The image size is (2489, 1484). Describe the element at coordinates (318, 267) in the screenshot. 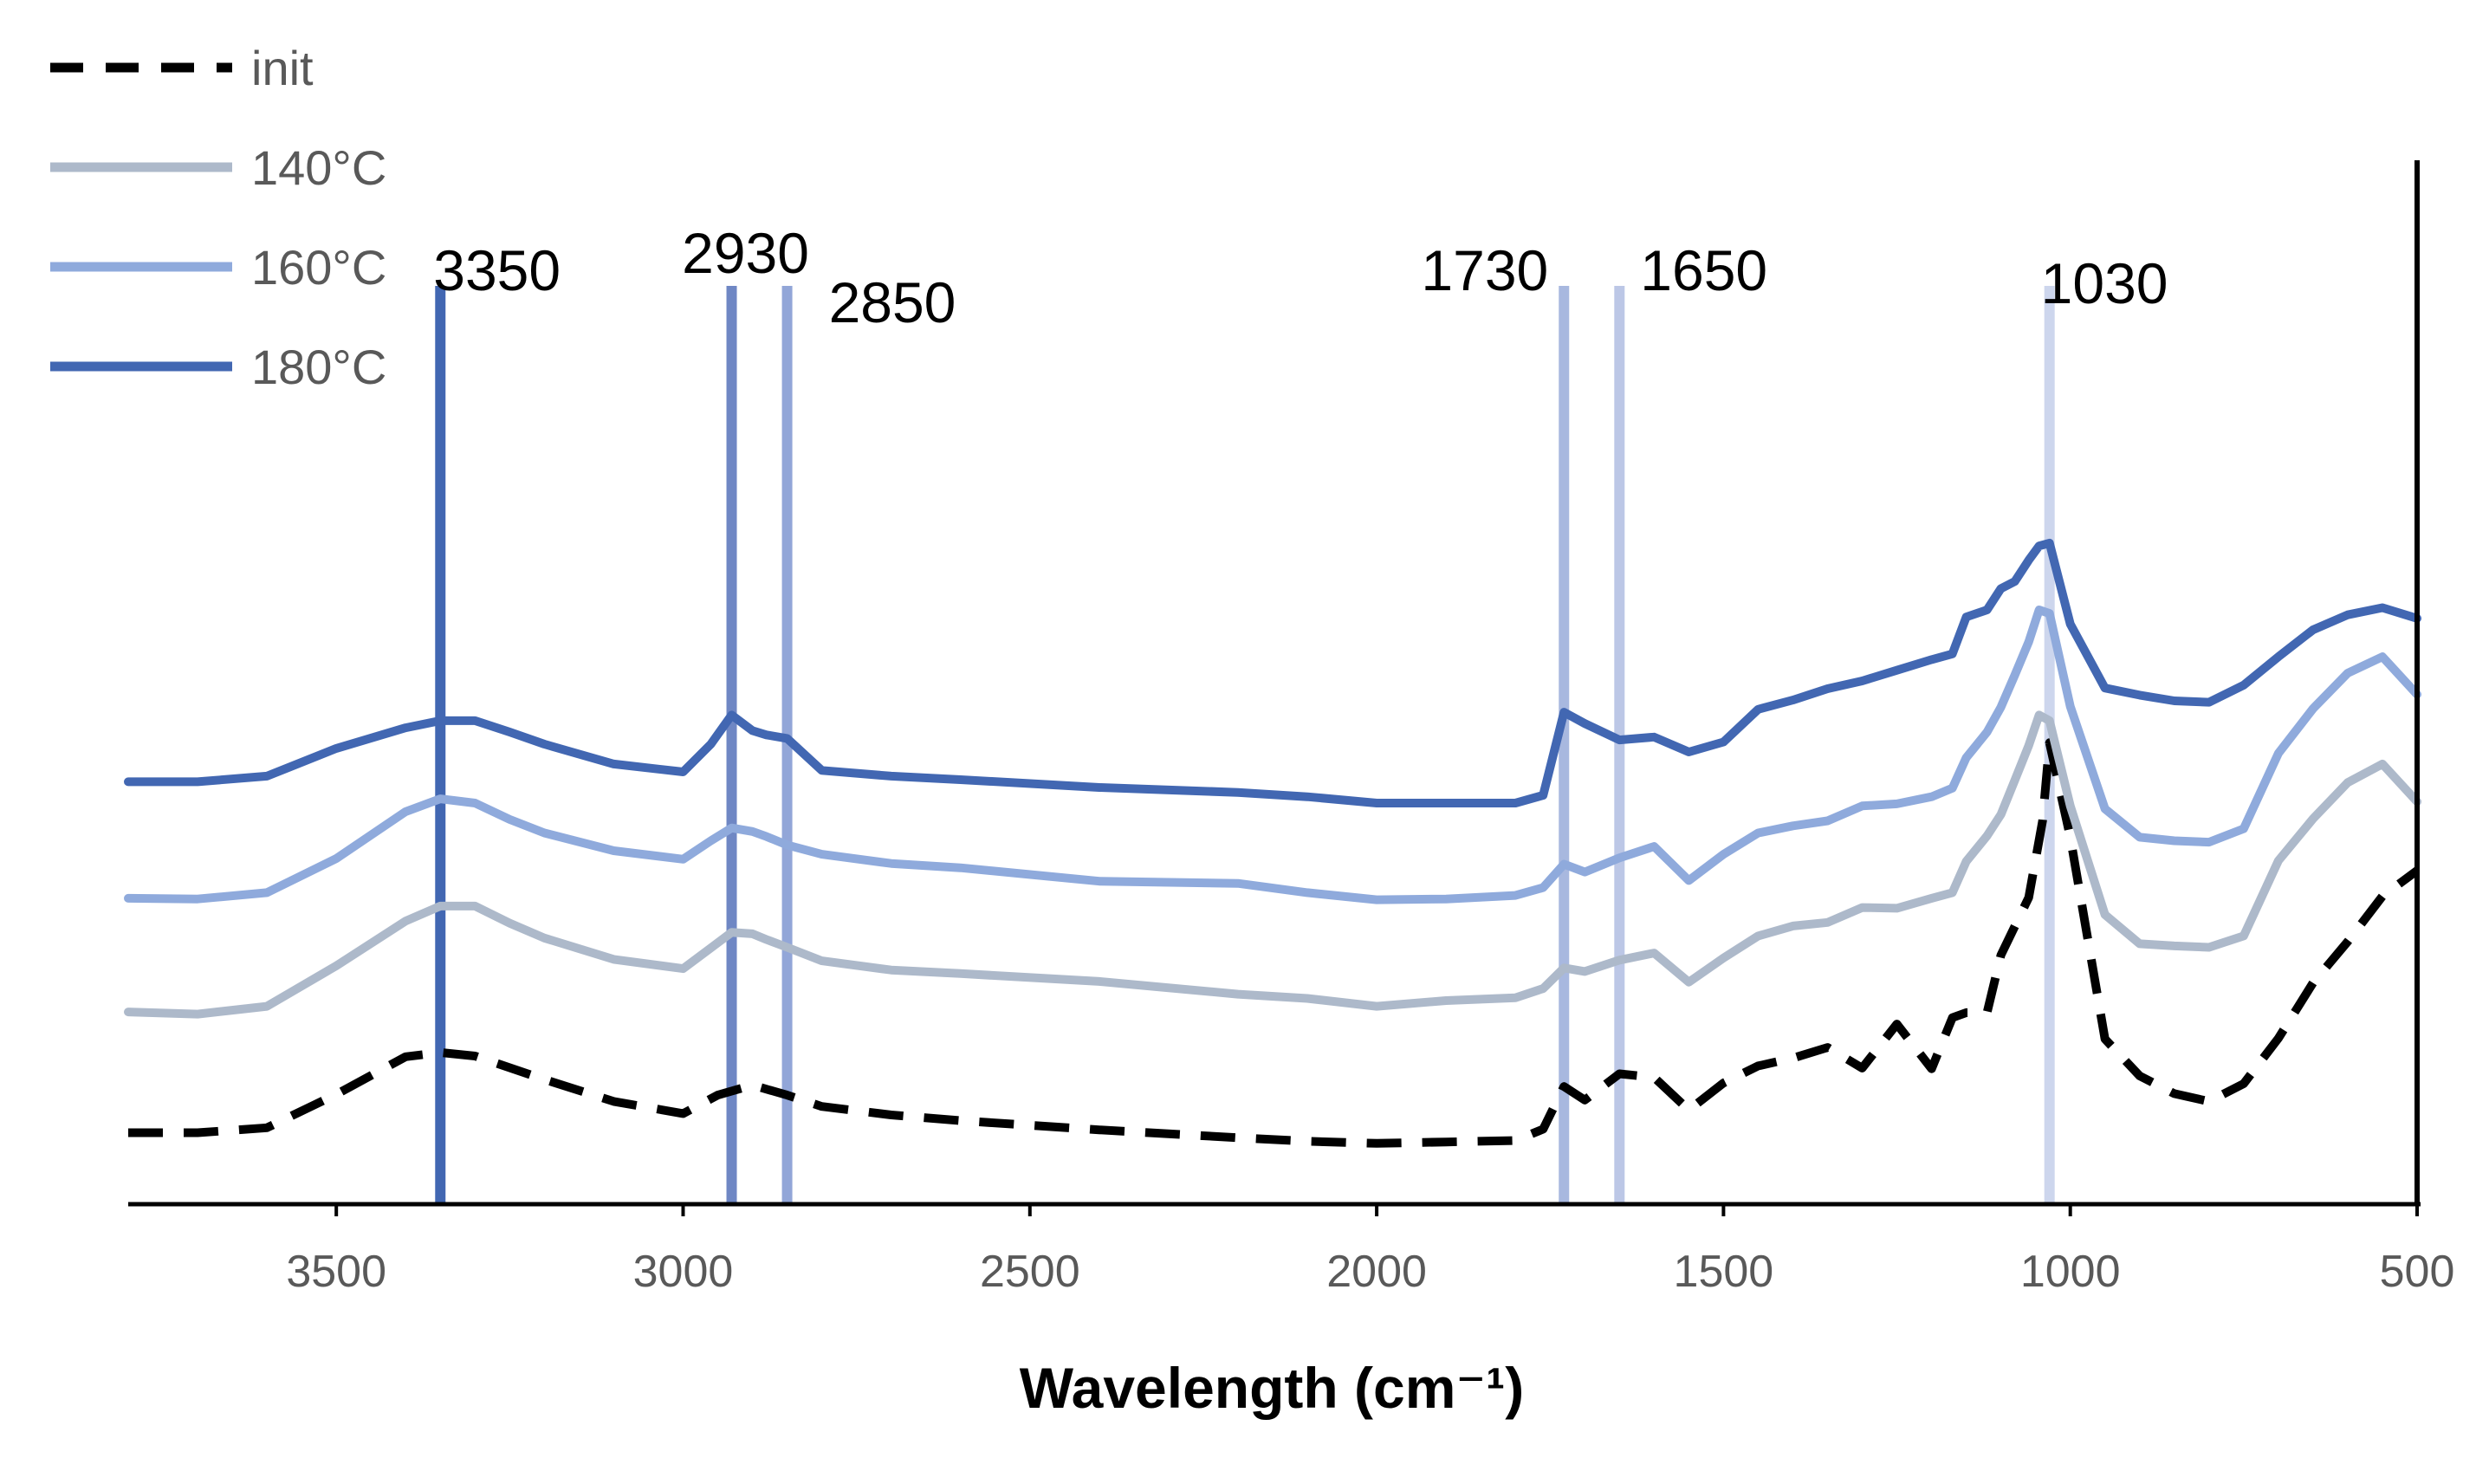

I see `legend-label-160c: 160°C` at that location.